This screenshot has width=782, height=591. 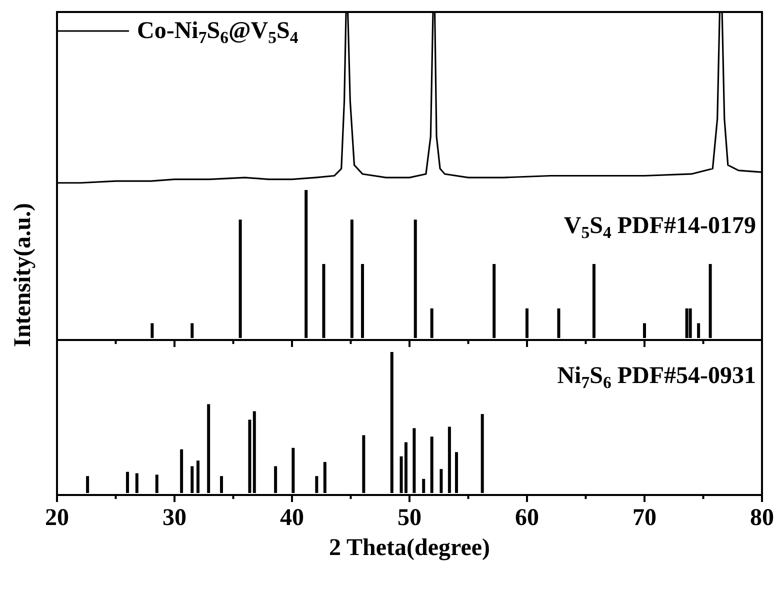 I want to click on x-tick-label: 70, so click(x=644, y=518).